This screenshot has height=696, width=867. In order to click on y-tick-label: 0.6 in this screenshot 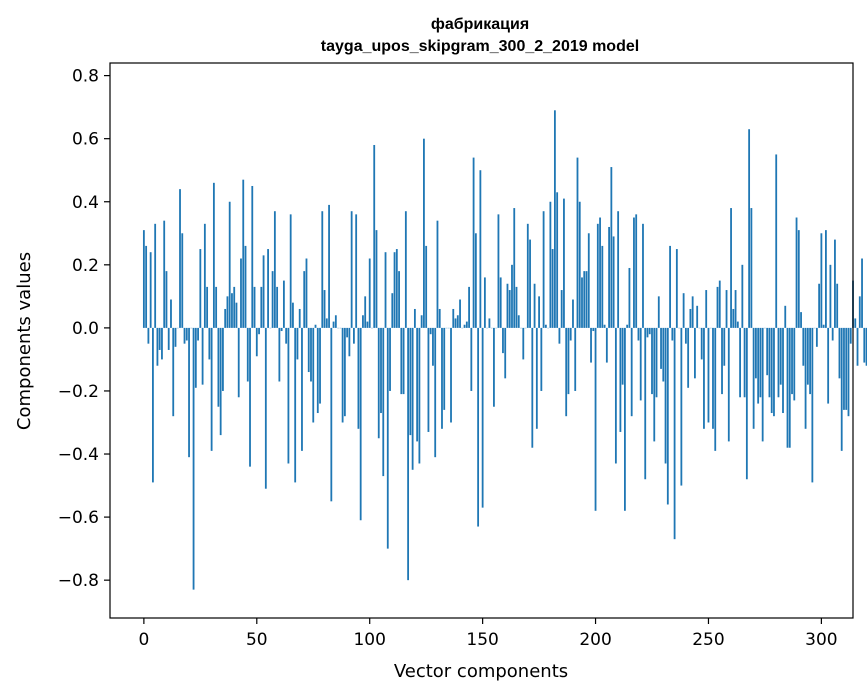, I will do `click(85, 140)`.